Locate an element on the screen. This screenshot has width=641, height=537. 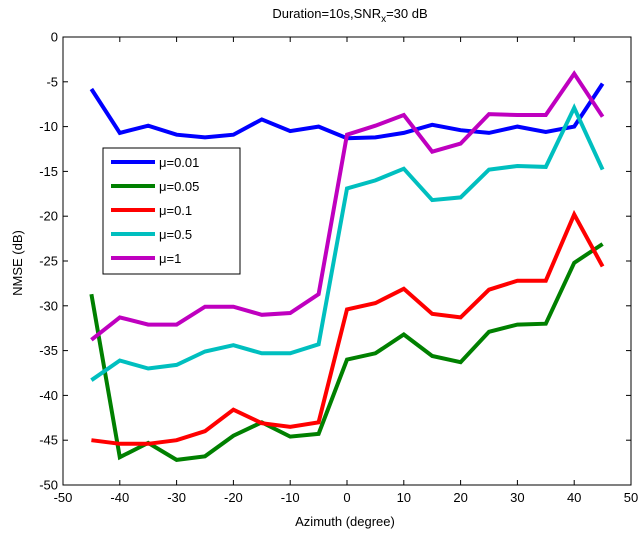
x-tick-label: -30 is located at coordinates (176, 497).